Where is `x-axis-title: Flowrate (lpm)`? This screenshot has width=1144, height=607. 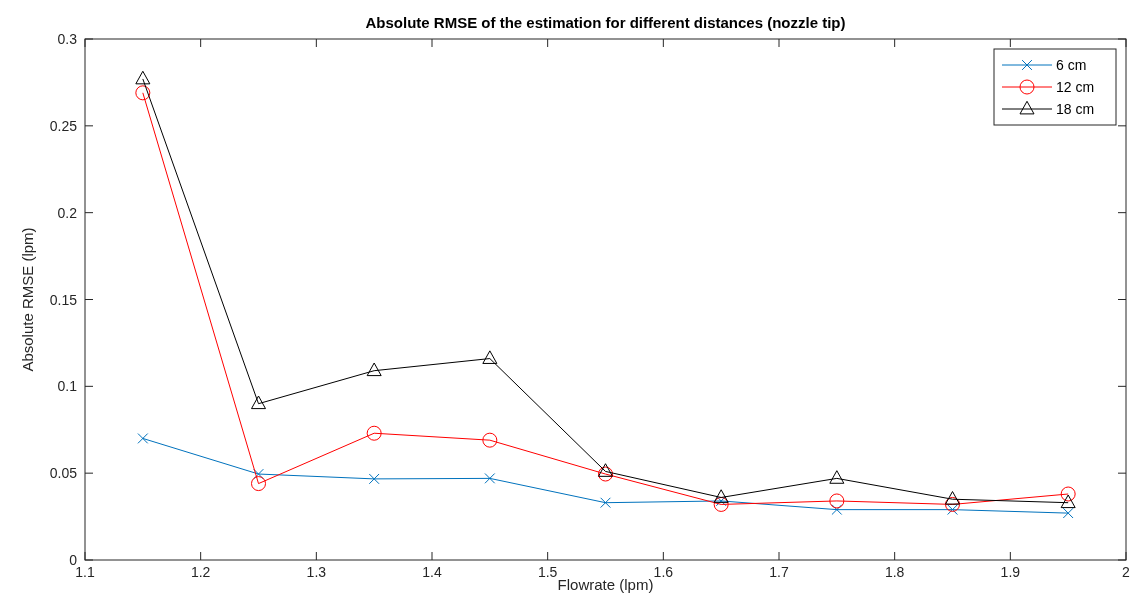 x-axis-title: Flowrate (lpm) is located at coordinates (605, 584).